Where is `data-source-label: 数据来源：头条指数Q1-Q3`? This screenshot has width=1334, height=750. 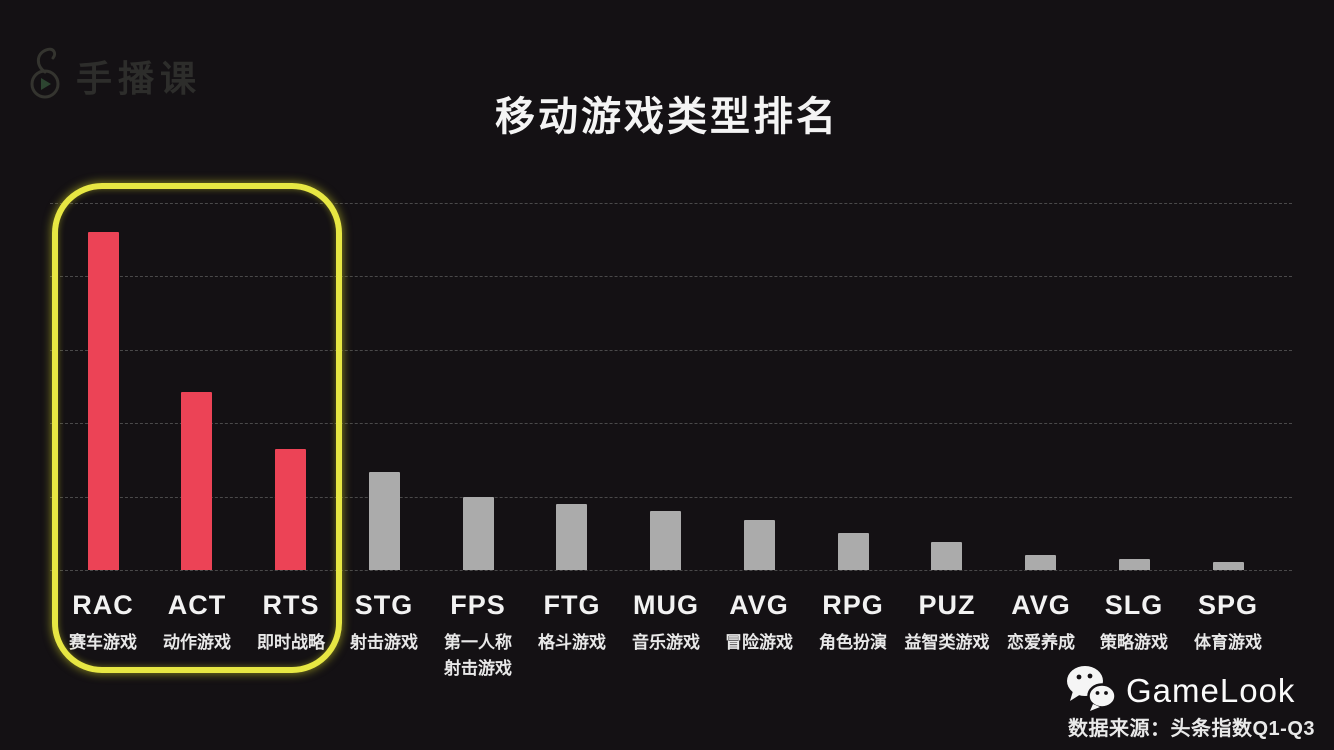 data-source-label: 数据来源：头条指数Q1-Q3 is located at coordinates (1192, 729).